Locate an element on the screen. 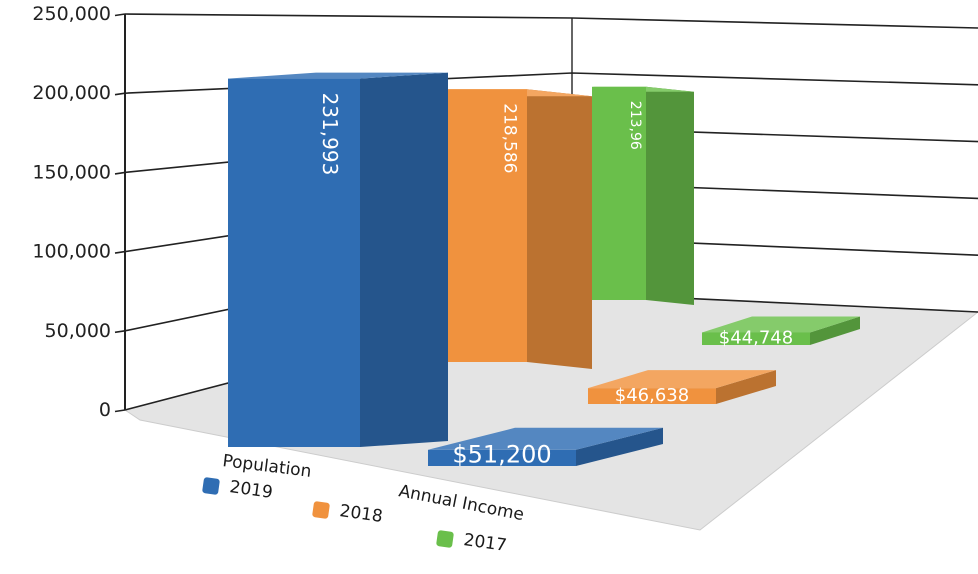 The height and width of the screenshot is (574, 978). legend-label: 2019 is located at coordinates (251, 490).